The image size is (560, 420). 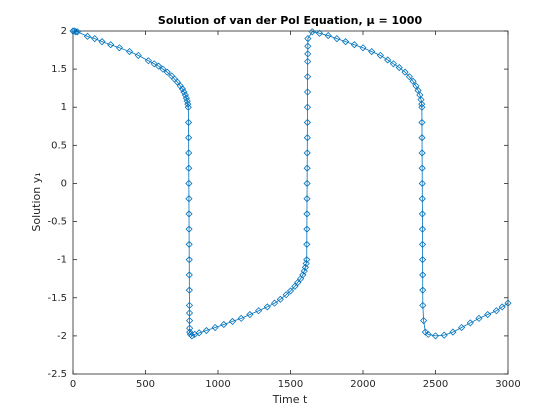 What do you see at coordinates (36, 201) in the screenshot?
I see `y-axis-label: Solution y₁` at bounding box center [36, 201].